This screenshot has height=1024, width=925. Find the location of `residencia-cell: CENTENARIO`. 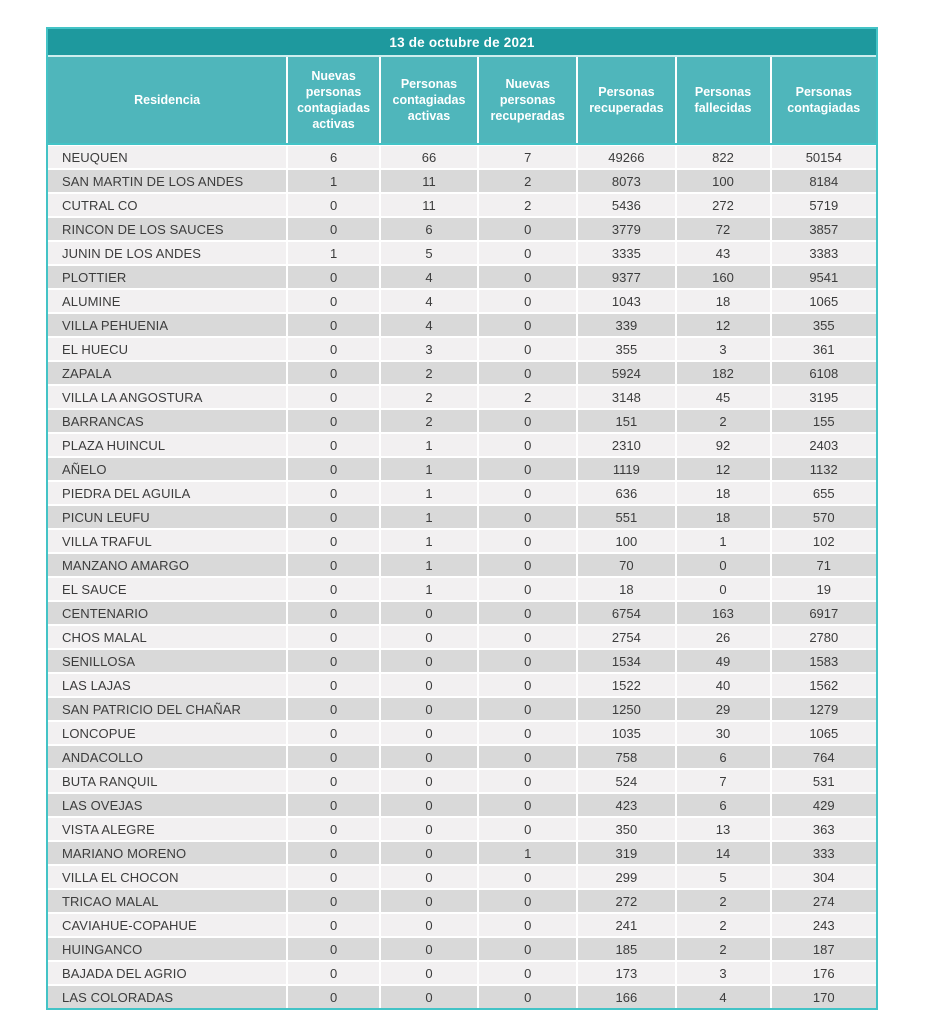

residencia-cell: CENTENARIO is located at coordinates (167, 613).